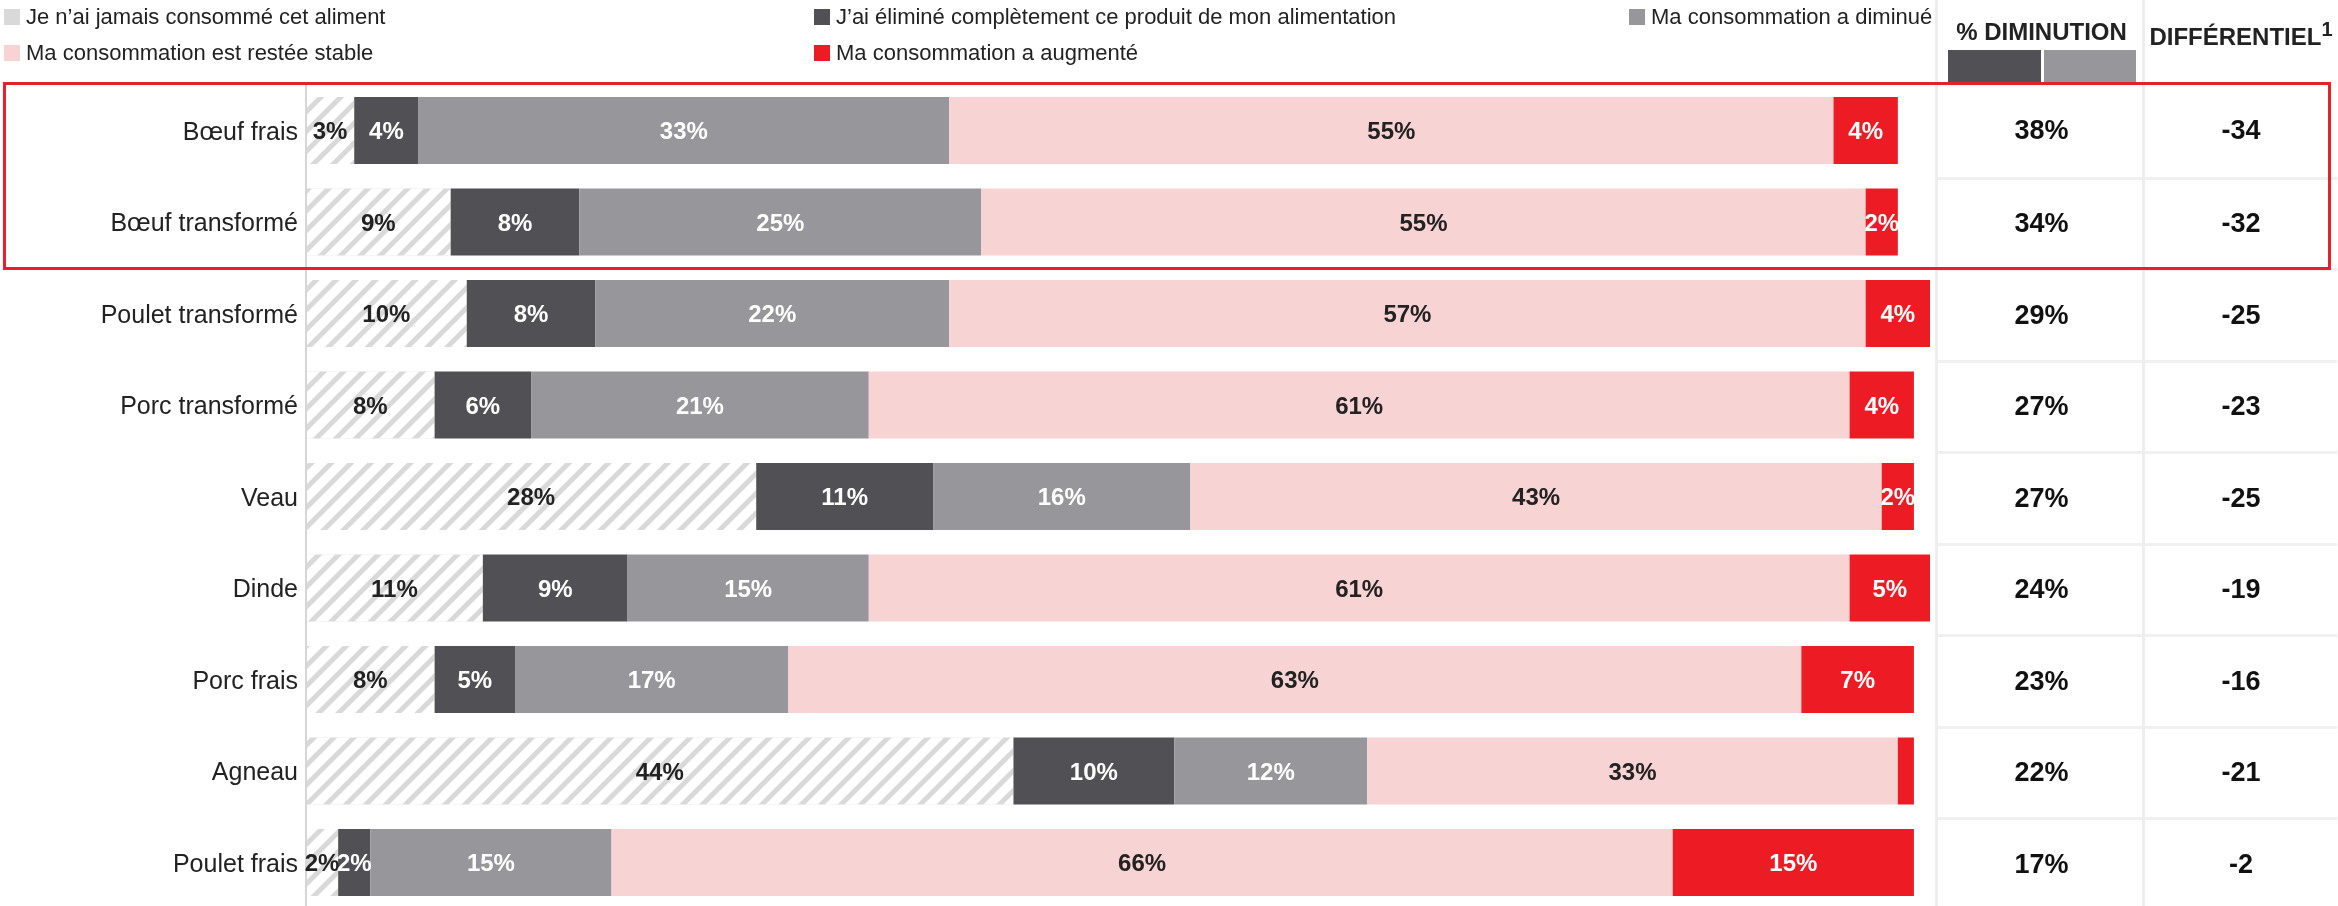 Image resolution: width=2338 pixels, height=906 pixels. I want to click on data-label: 12%, so click(1270, 771).